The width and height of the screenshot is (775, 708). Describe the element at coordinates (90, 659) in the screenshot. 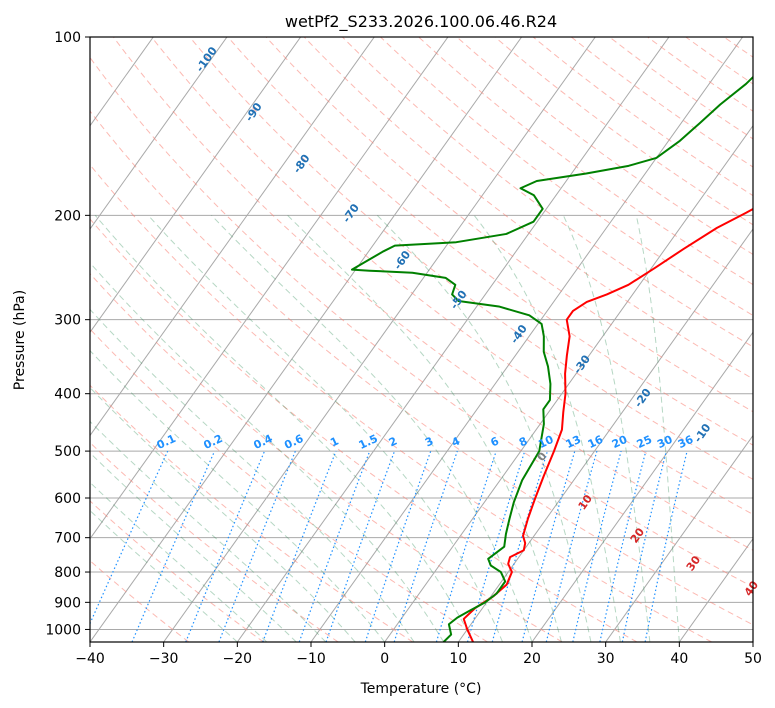

I see `x-tick-label: −40` at that location.